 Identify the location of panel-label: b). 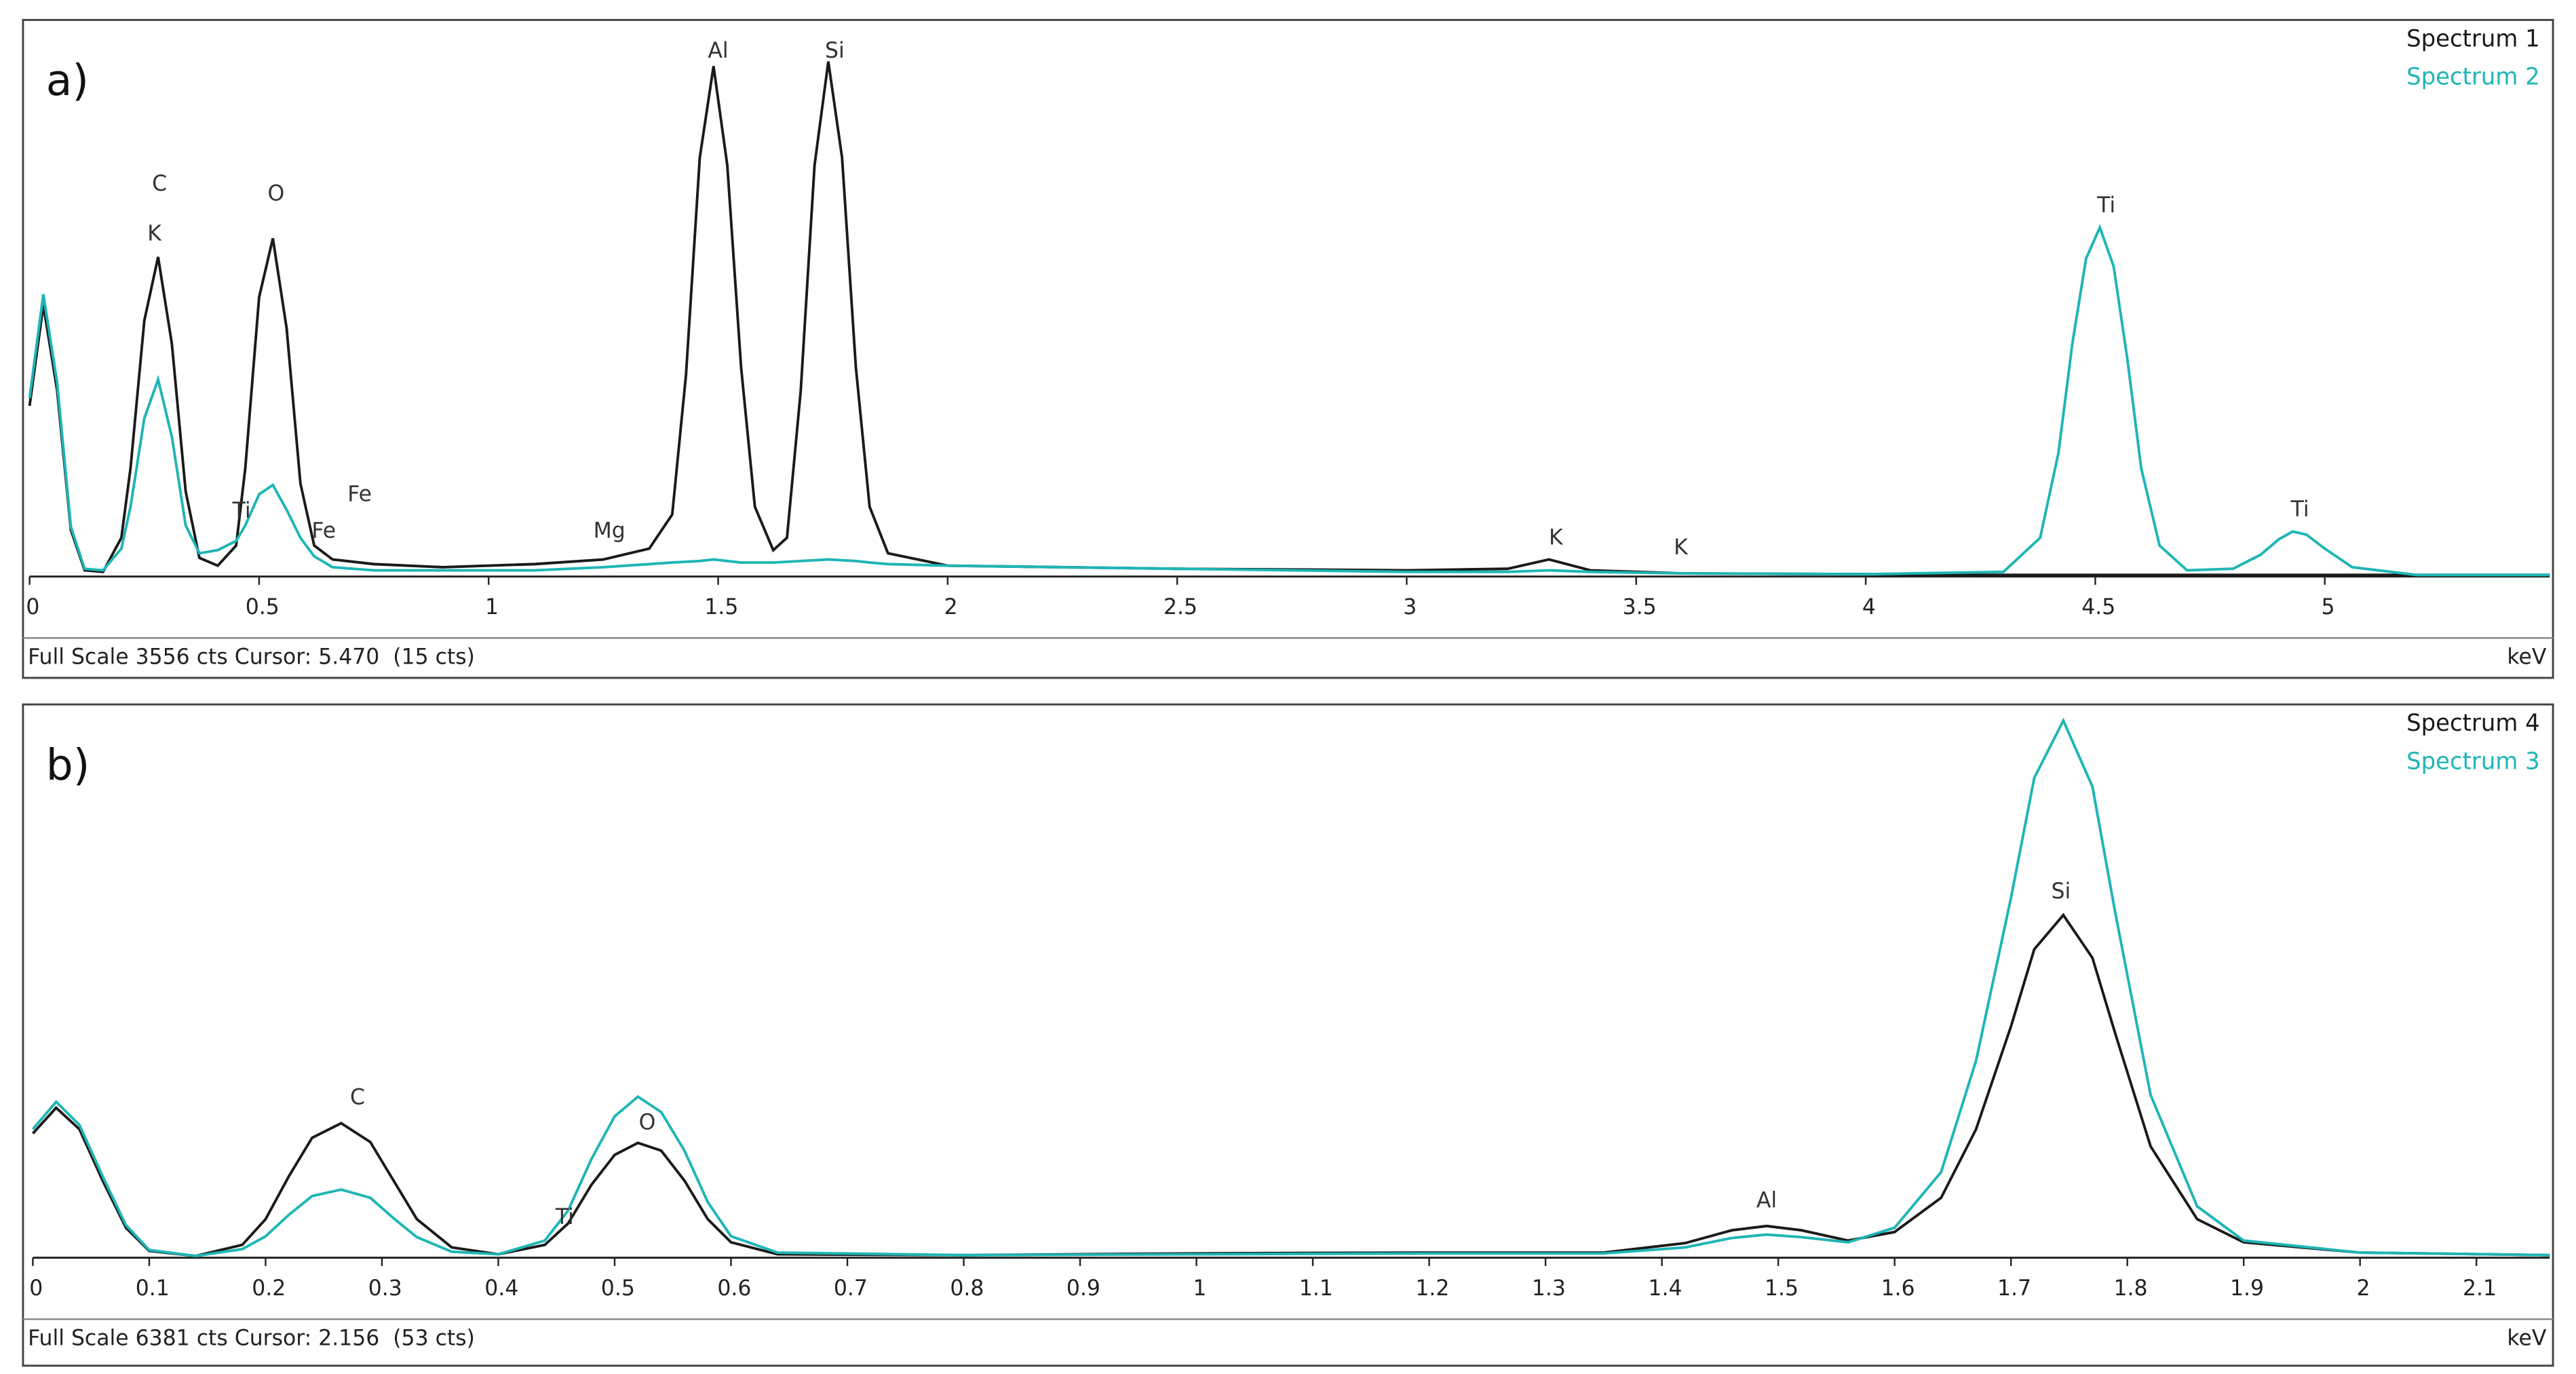
(68, 765).